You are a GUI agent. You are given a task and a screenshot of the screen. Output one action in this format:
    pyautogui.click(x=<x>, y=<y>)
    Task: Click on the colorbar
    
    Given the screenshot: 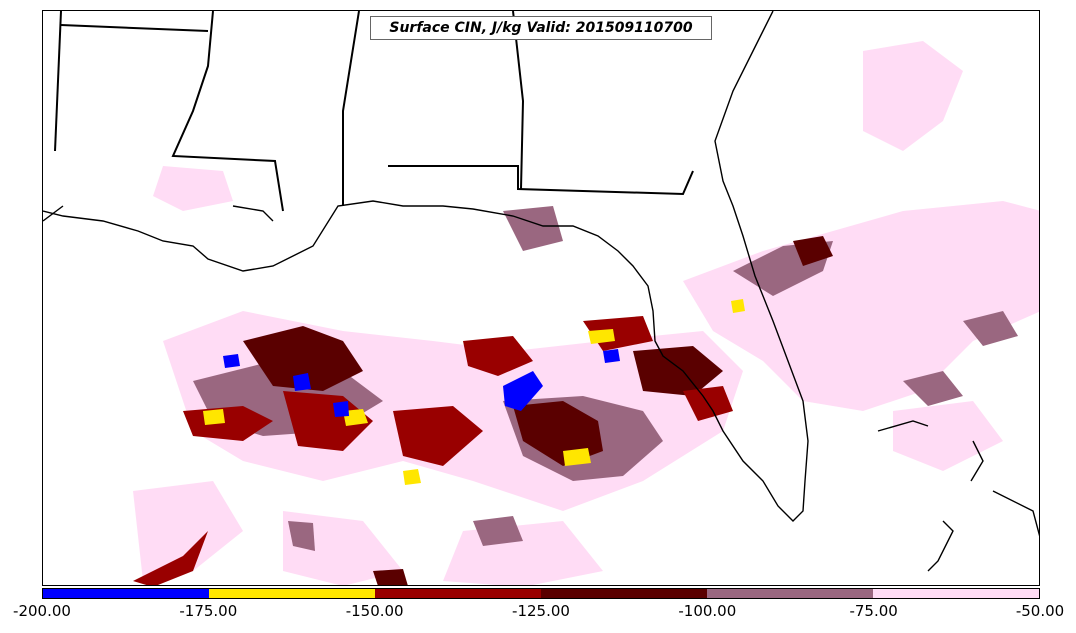 What is the action you would take?
    pyautogui.click(x=541, y=593)
    